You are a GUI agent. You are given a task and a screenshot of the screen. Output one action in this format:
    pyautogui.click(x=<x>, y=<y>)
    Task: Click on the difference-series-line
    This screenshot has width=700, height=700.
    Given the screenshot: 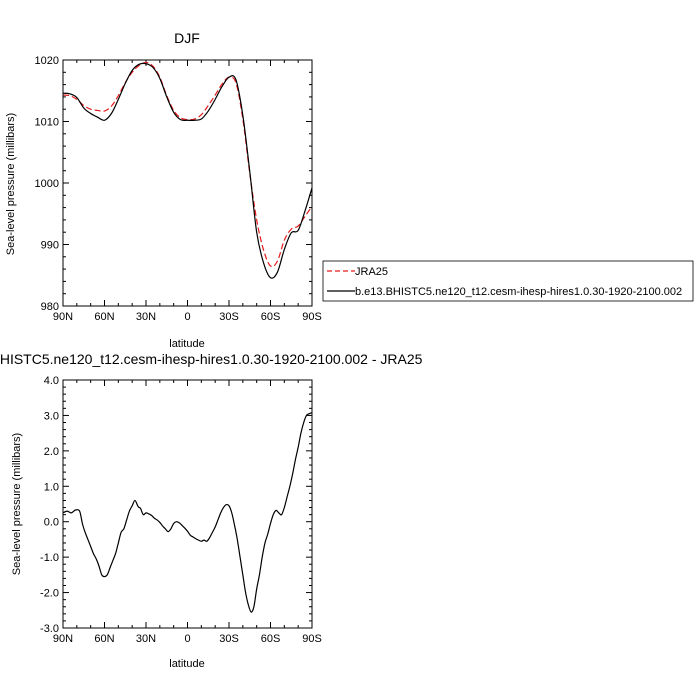 What is the action you would take?
    pyautogui.click(x=187, y=512)
    